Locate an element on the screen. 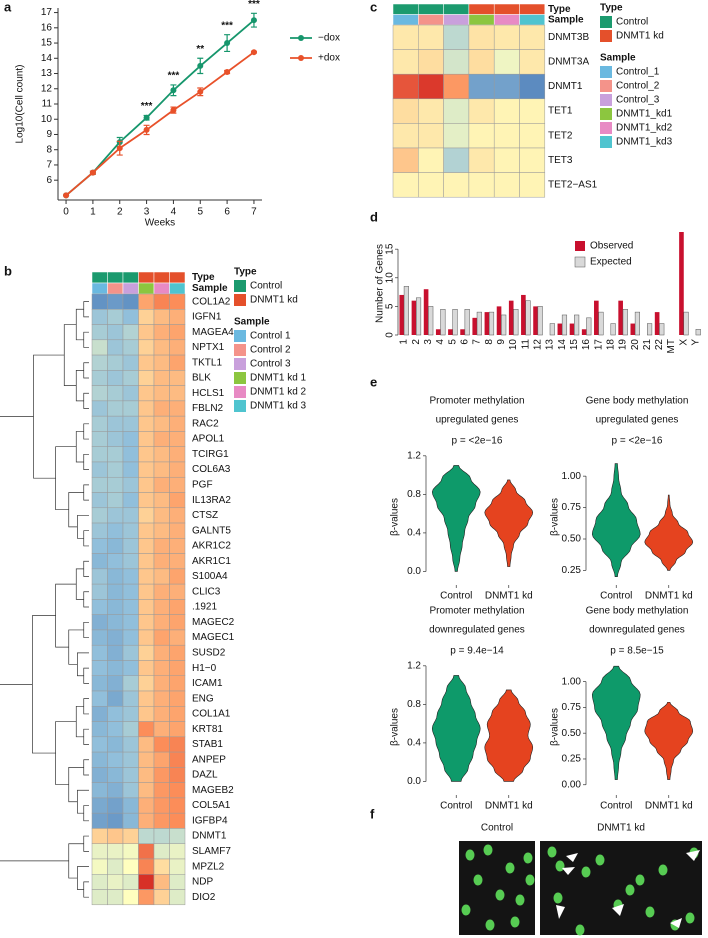  legend-title: Type is located at coordinates (611, 8).